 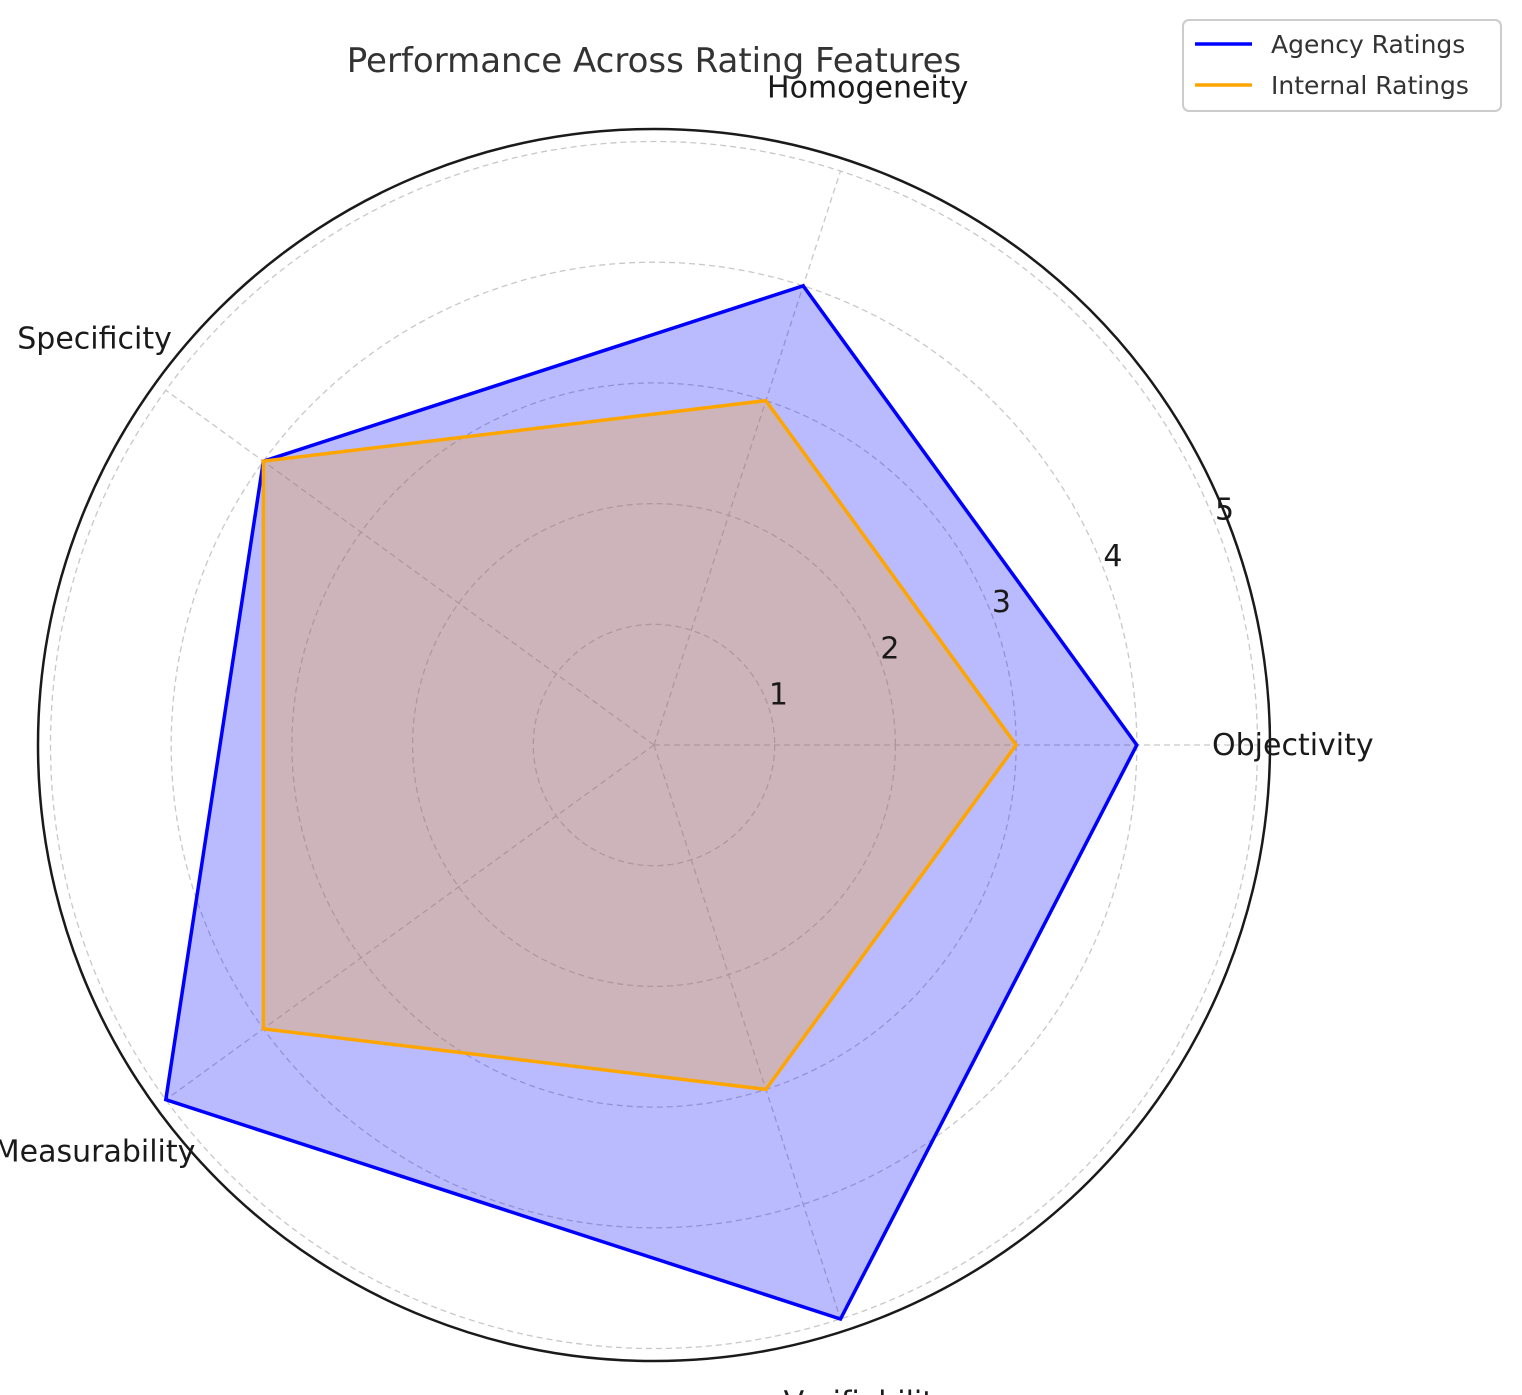 What do you see at coordinates (1293, 745) in the screenshot?
I see `category-label-objectivity: Objectivity` at bounding box center [1293, 745].